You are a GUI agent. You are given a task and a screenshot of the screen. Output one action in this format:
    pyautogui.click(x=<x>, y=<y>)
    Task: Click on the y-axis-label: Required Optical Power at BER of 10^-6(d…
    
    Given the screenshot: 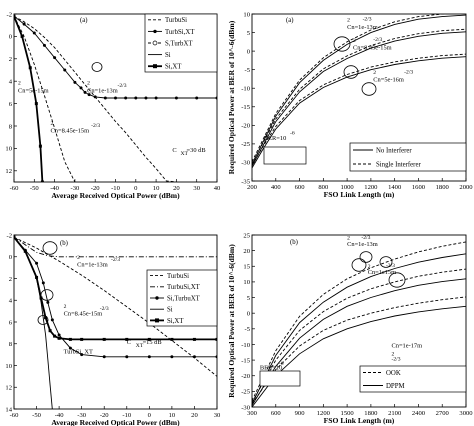 What is the action you would take?
    pyautogui.click(x=231, y=321)
    